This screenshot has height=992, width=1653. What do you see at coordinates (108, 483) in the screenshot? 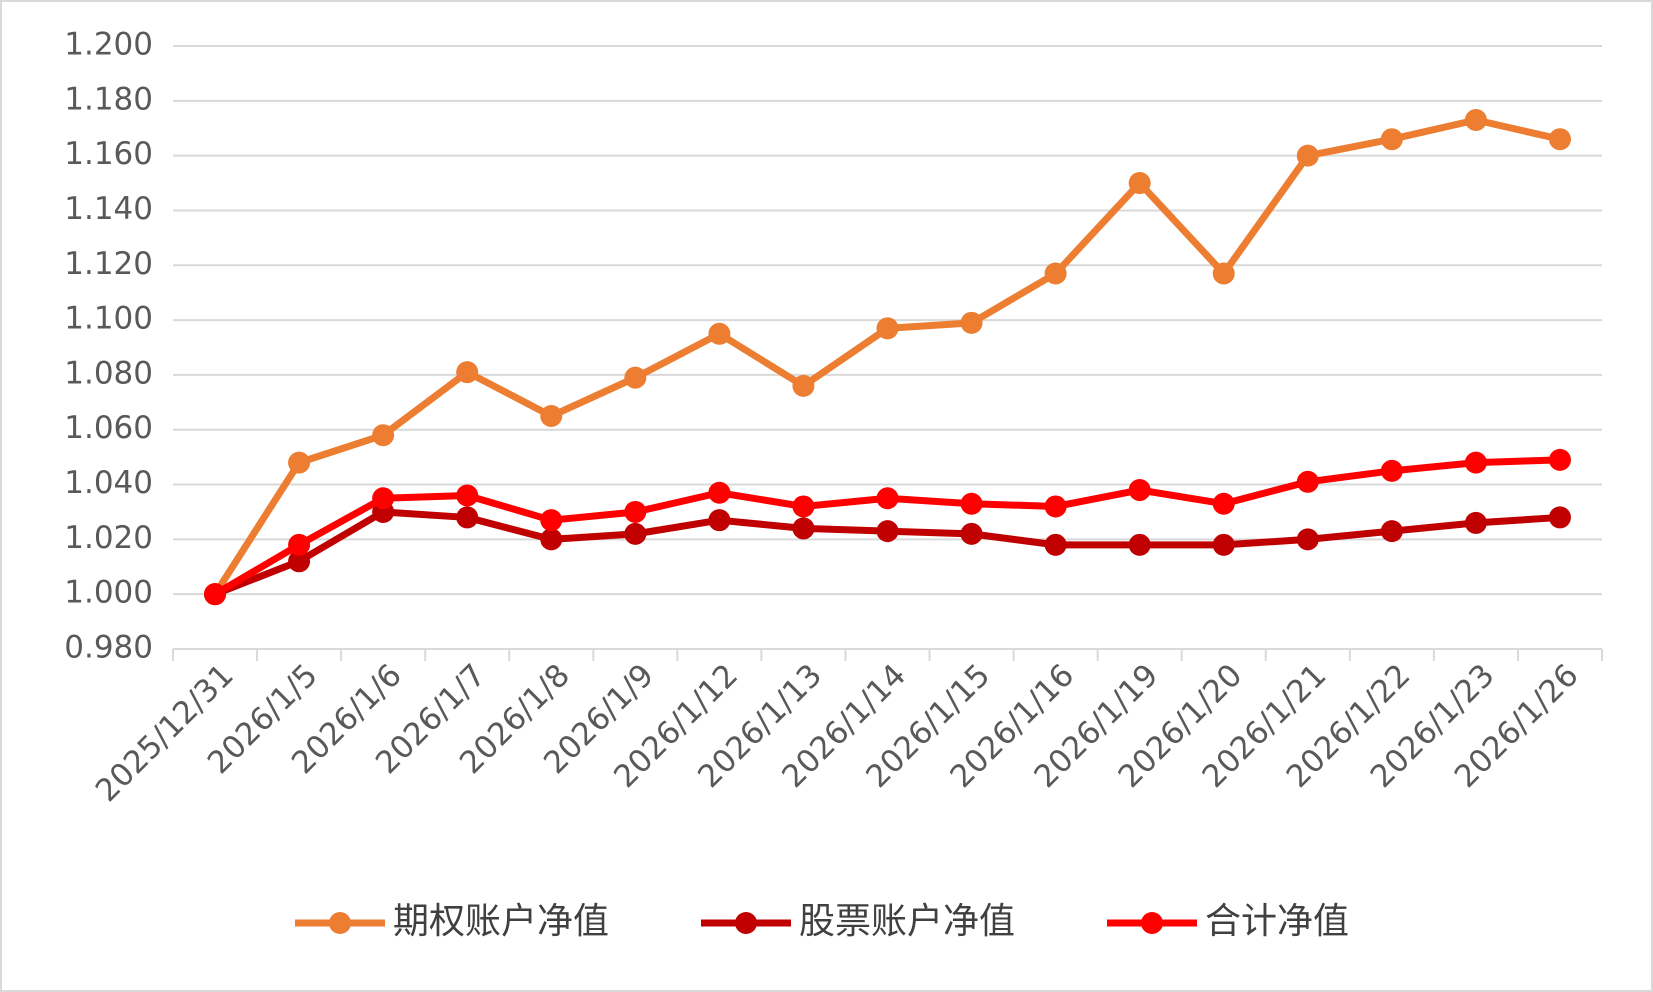
I see `y-tick-label: 1.040` at bounding box center [108, 483].